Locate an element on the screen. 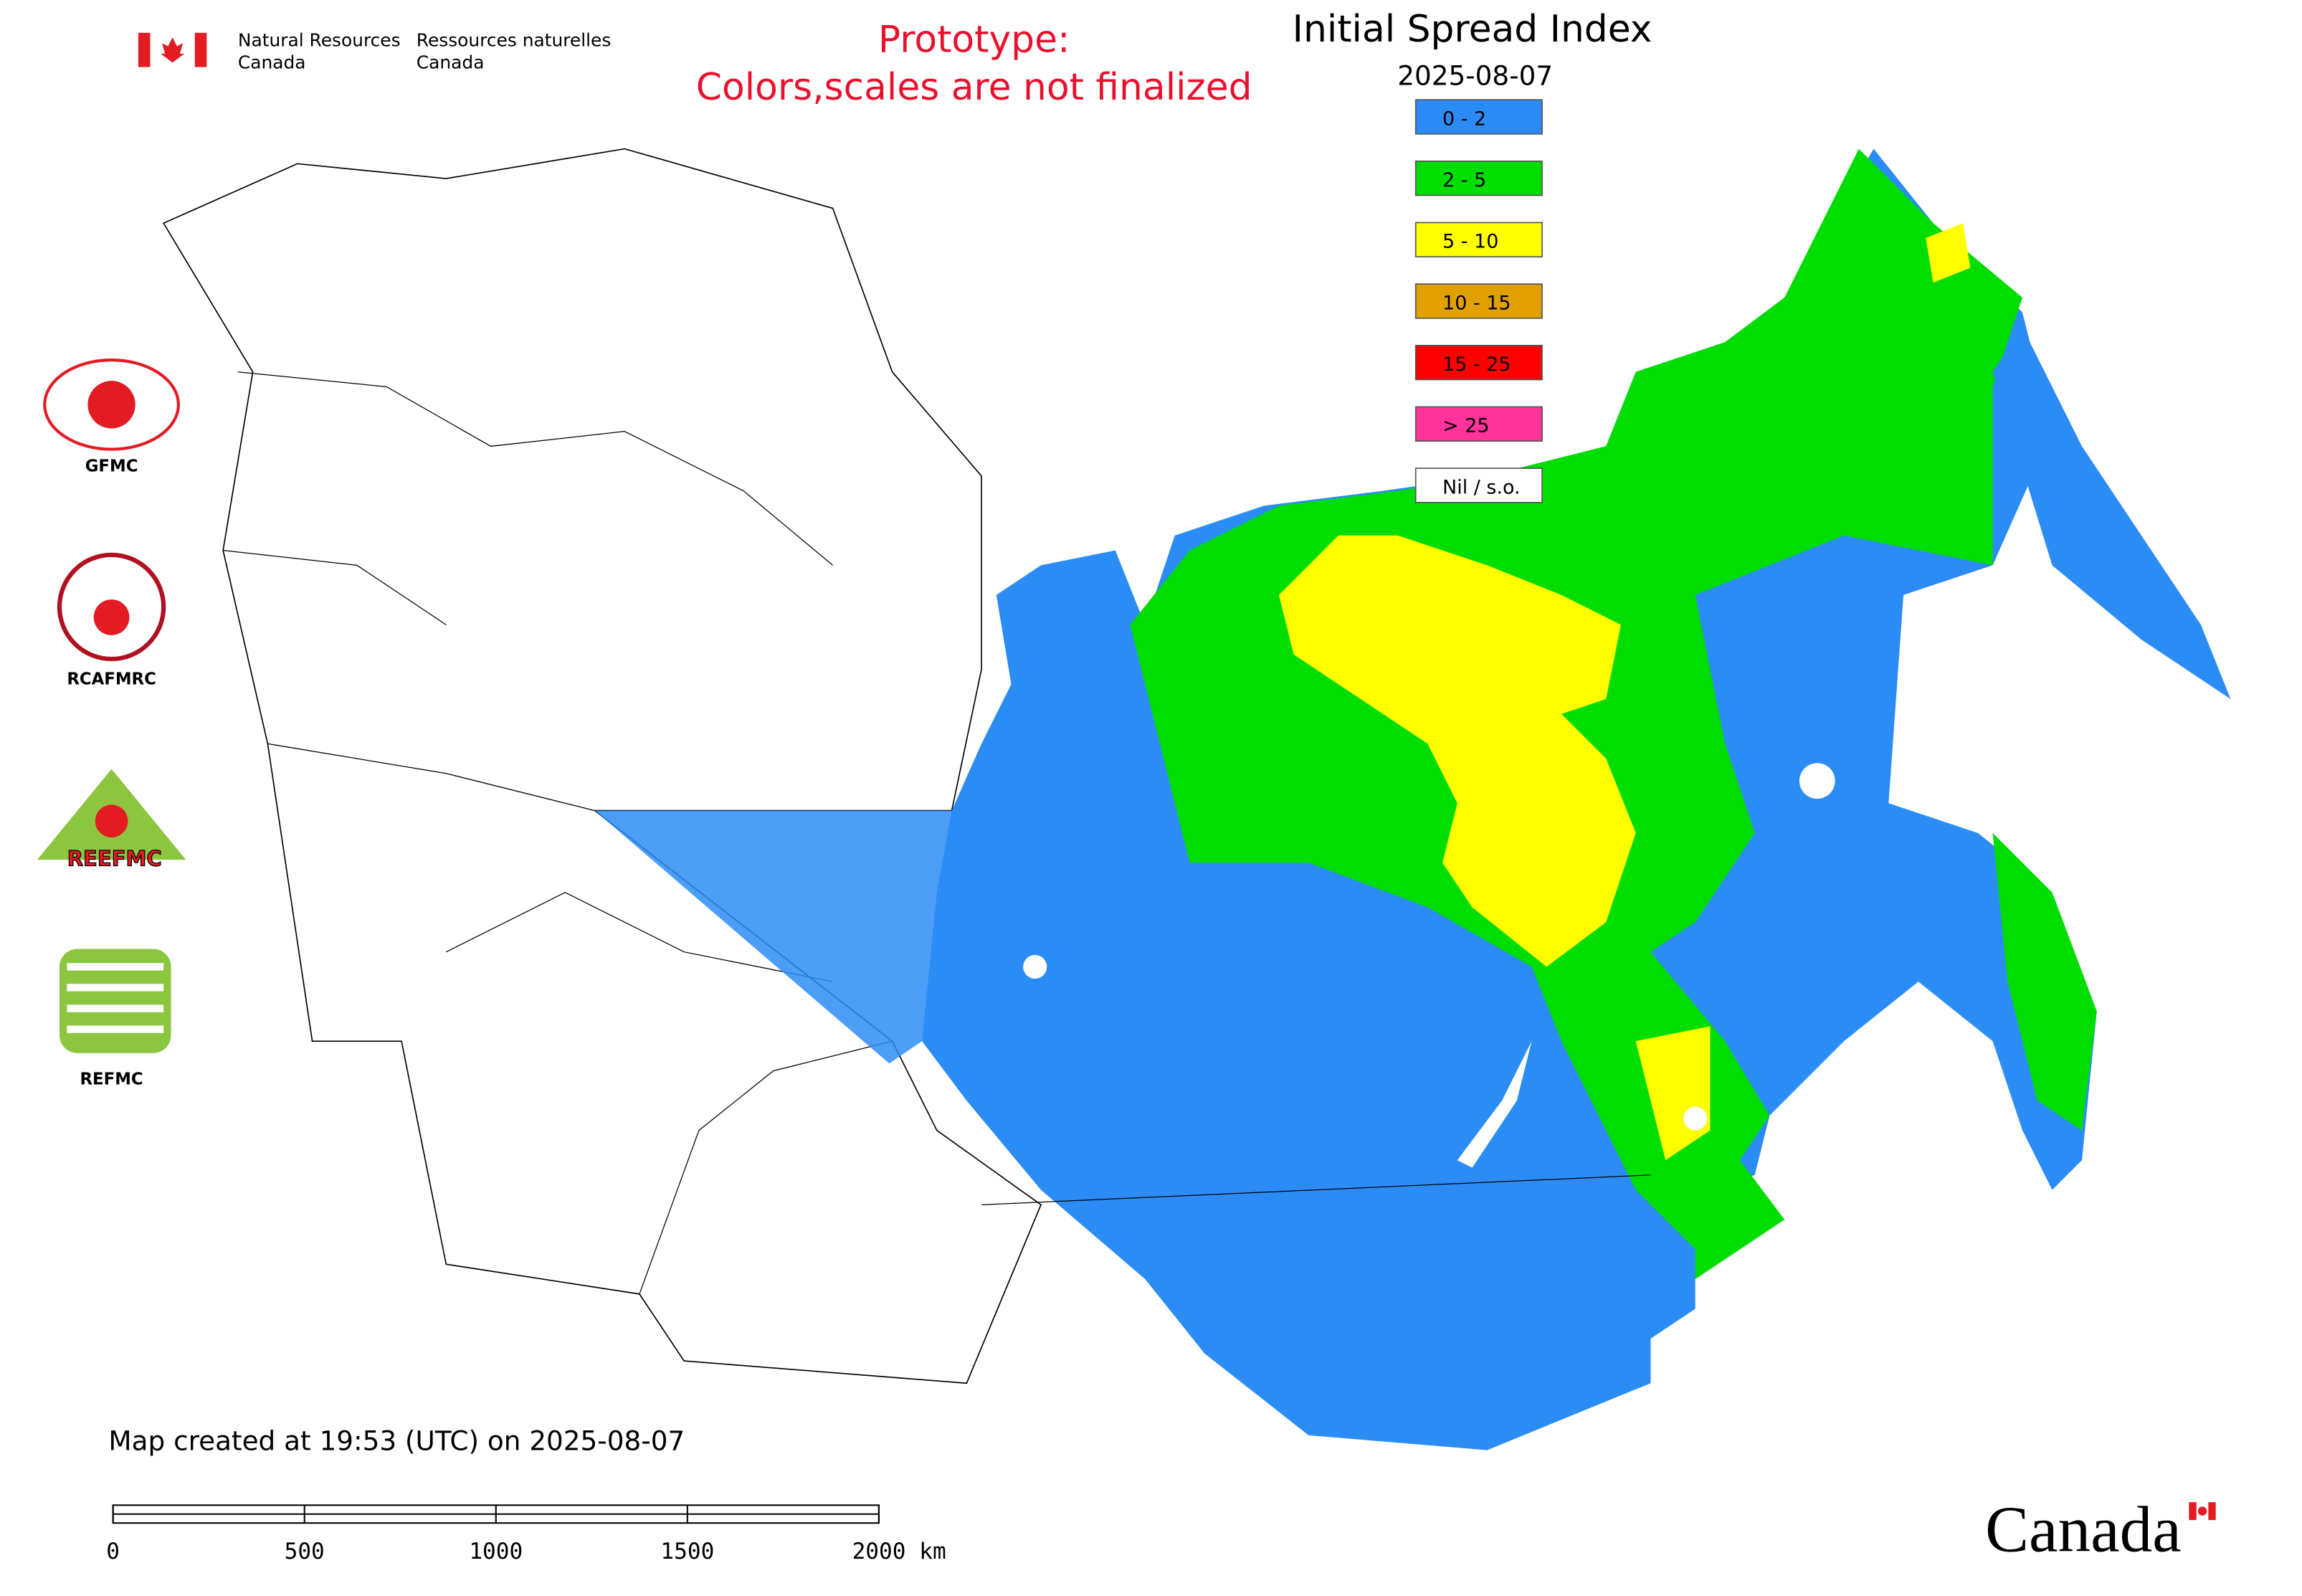 This screenshot has width=2302, height=1596. legend-label: 0 - 2 is located at coordinates (1464, 119).